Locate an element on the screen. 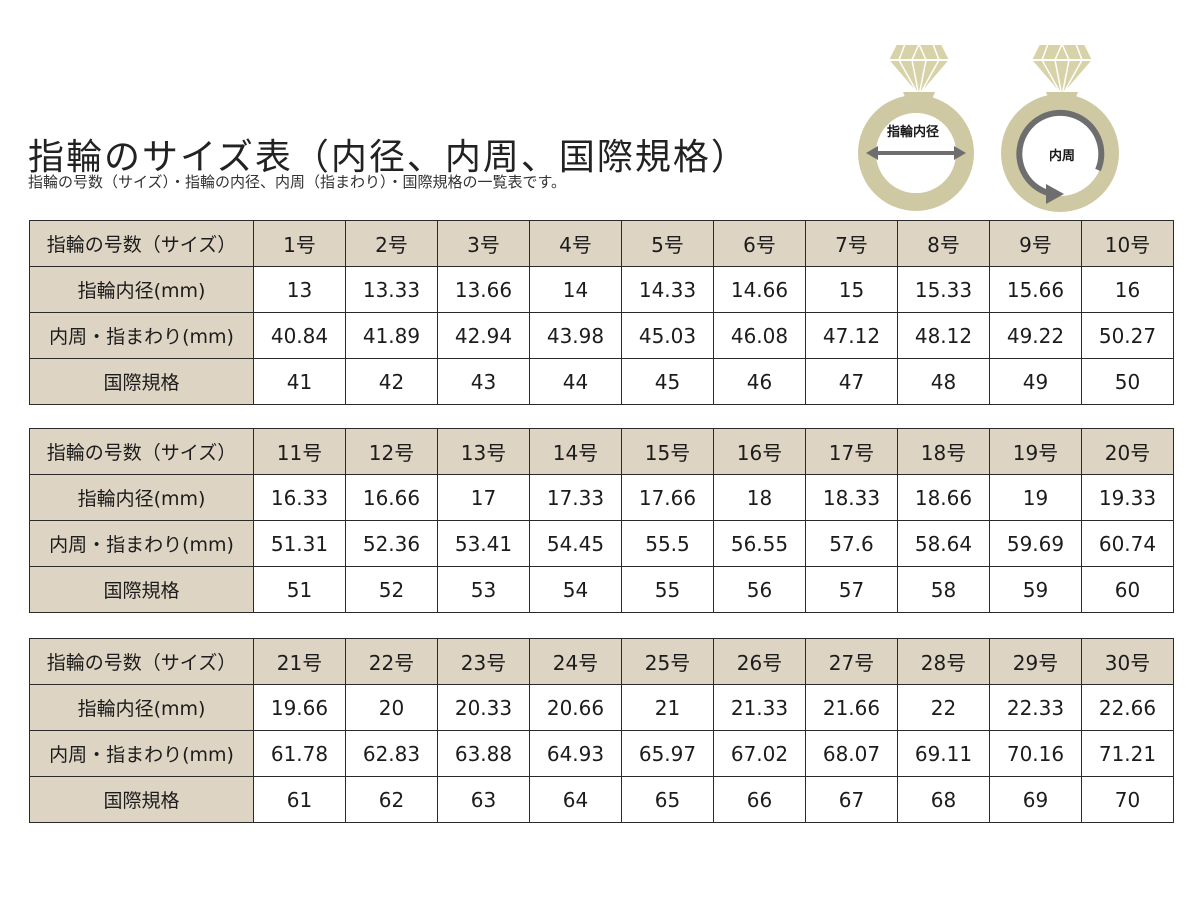 The image size is (1200, 901). size-cell: 11号 is located at coordinates (299, 451).